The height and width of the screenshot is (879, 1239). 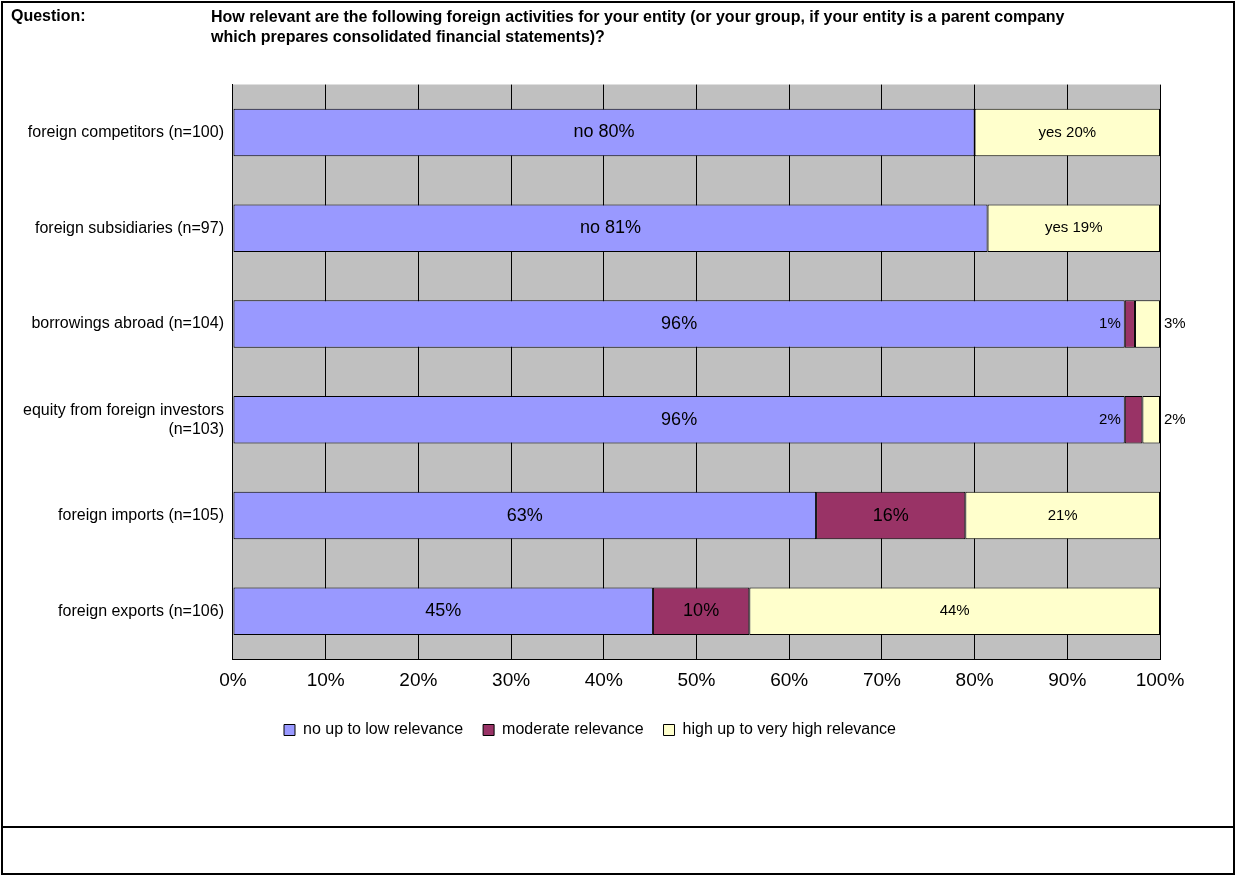 What do you see at coordinates (696, 679) in the screenshot?
I see `x-tick-label: 50%` at bounding box center [696, 679].